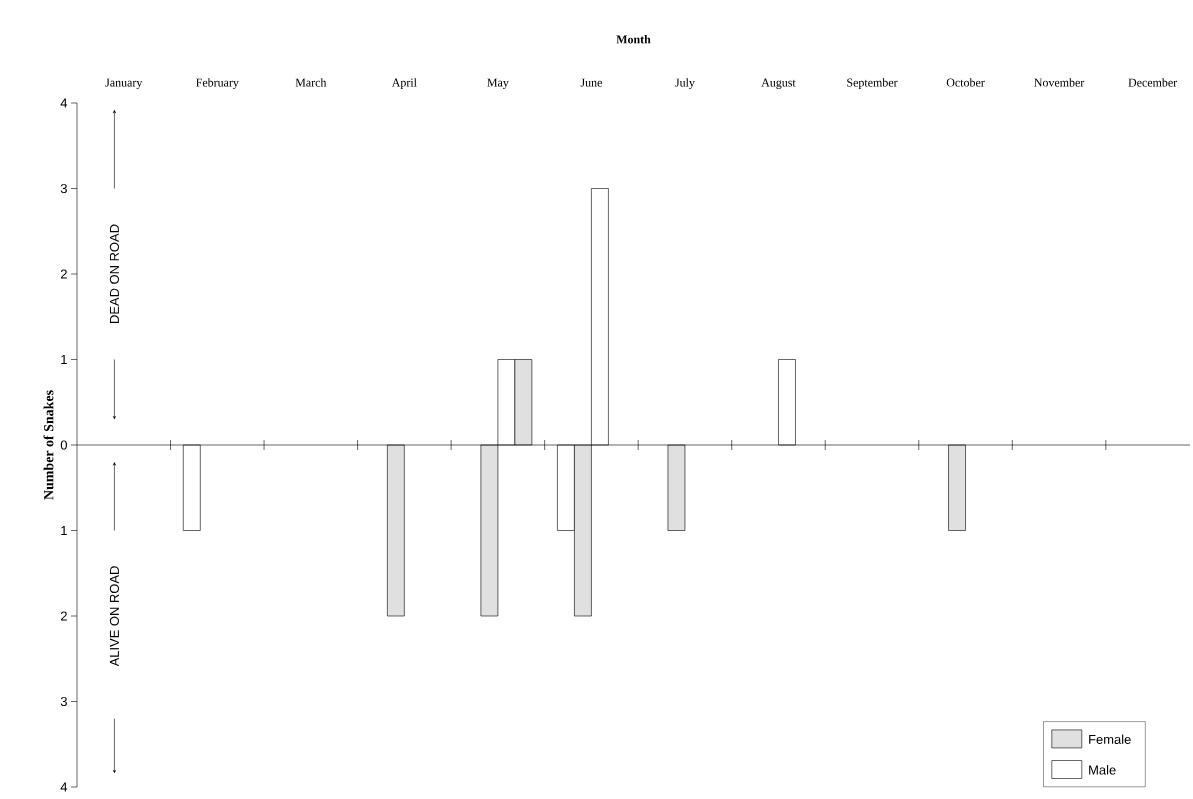 The image size is (1193, 799). Describe the element at coordinates (872, 84) in the screenshot. I see `x-tick-label: September` at that location.